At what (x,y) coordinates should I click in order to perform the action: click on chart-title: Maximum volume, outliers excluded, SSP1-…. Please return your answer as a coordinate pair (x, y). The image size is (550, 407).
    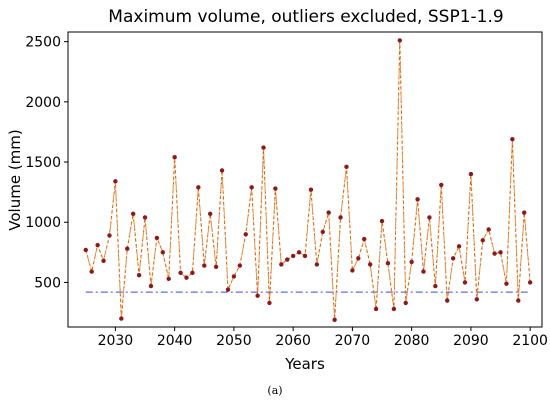
    Looking at the image, I should click on (305, 17).